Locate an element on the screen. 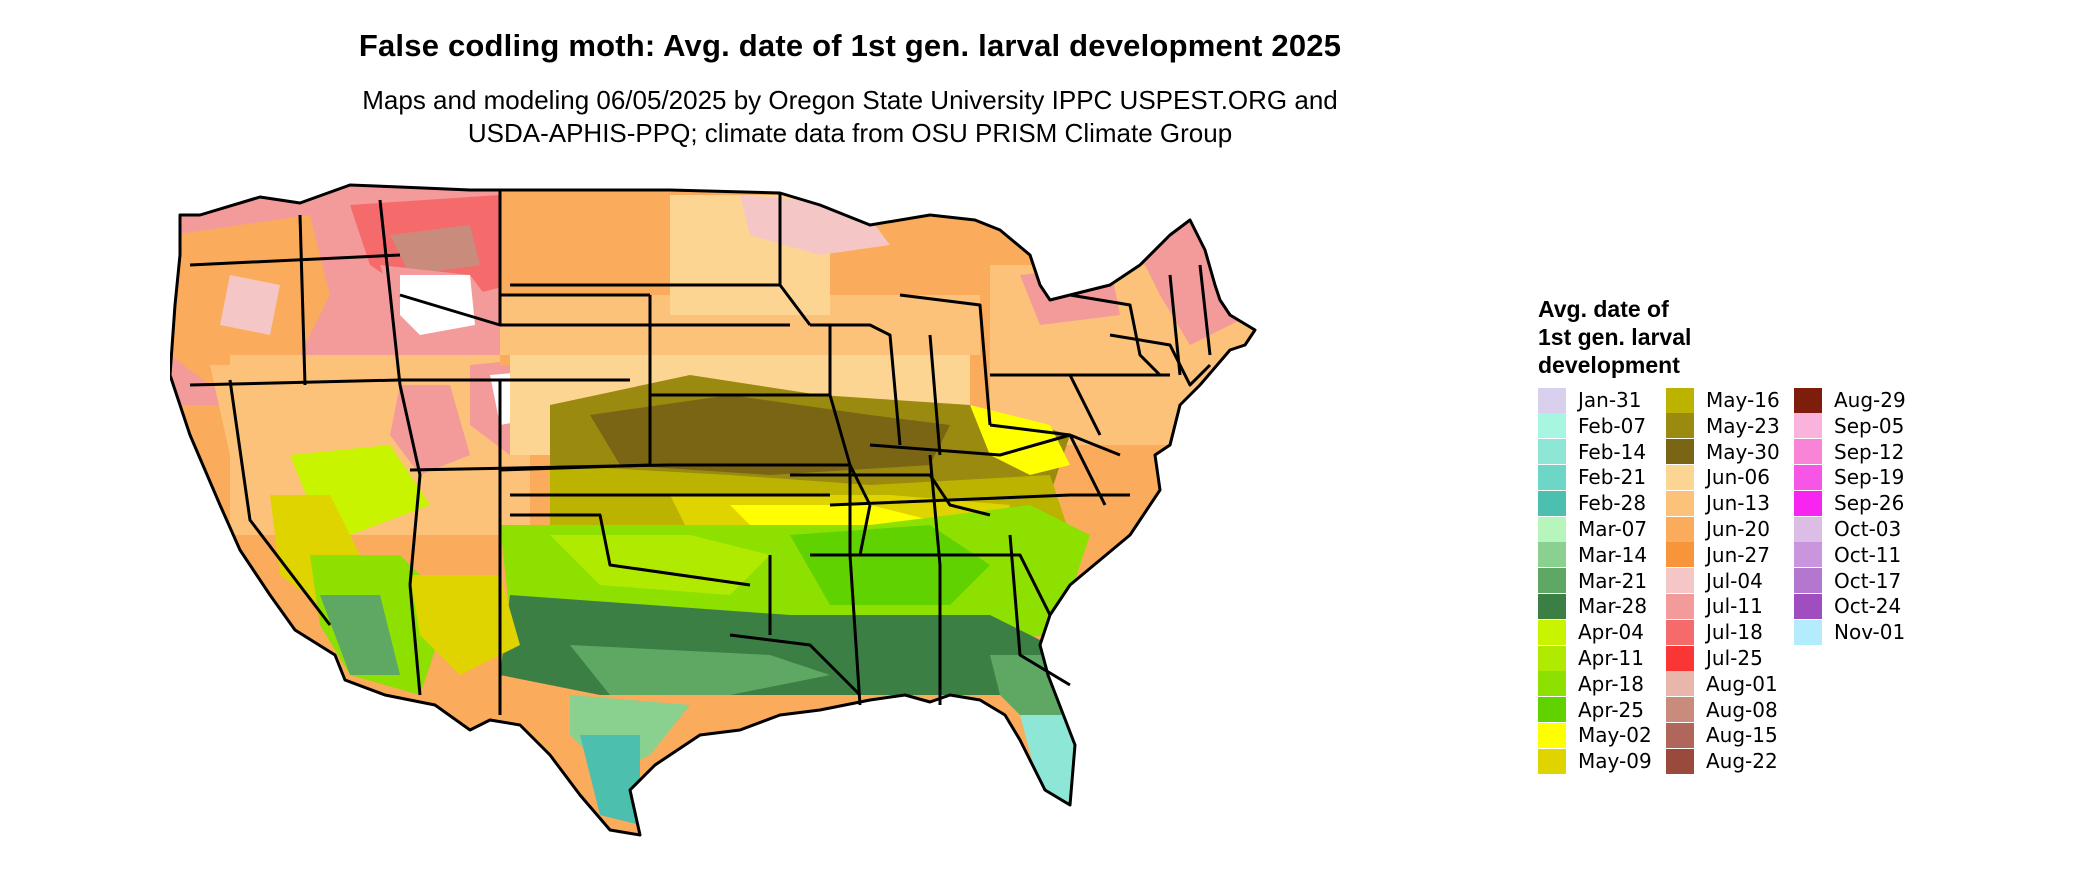  legend-item: Apr-04 is located at coordinates (1591, 632).